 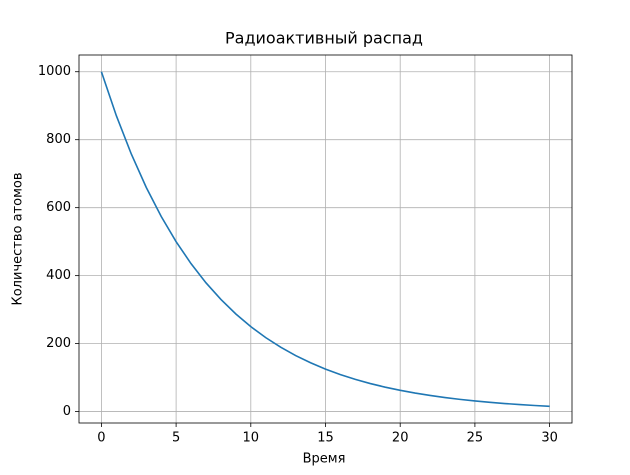 I want to click on x-tick-label: 10, so click(x=251, y=438).